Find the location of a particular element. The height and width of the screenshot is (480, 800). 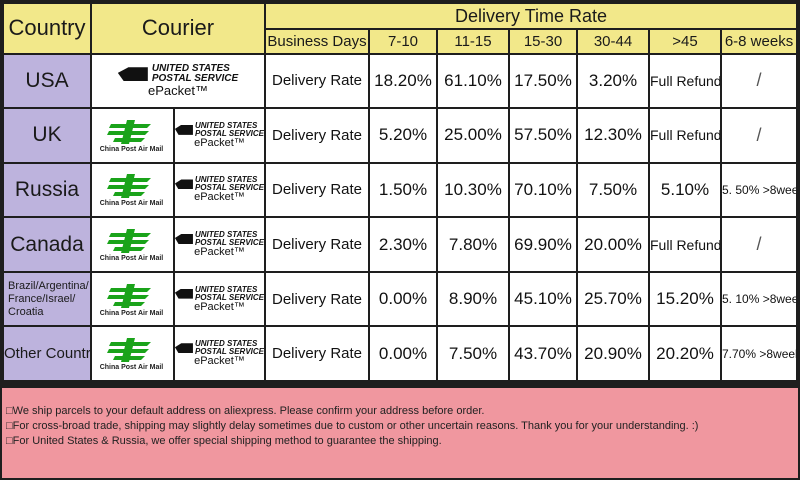

header-range: 6-8 weeks is located at coordinates (759, 41).